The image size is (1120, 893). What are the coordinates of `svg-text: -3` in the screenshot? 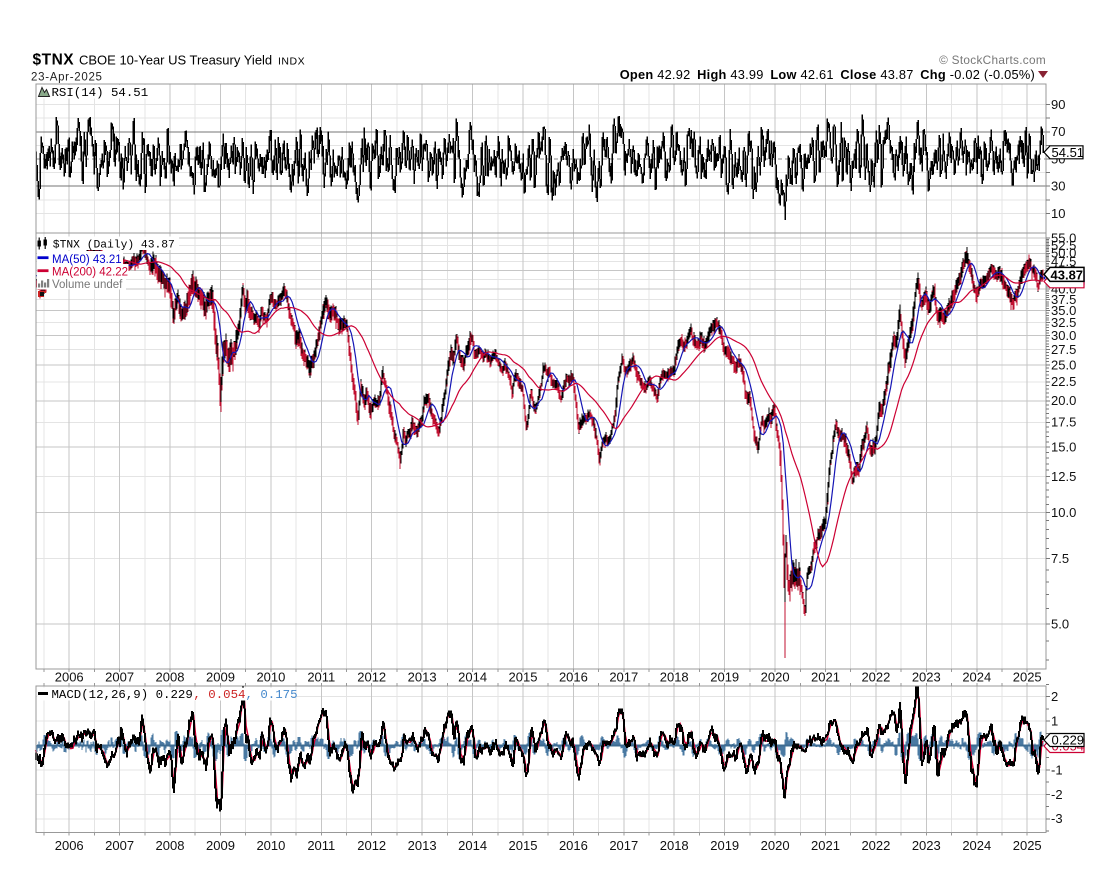 It's located at (1057, 818).